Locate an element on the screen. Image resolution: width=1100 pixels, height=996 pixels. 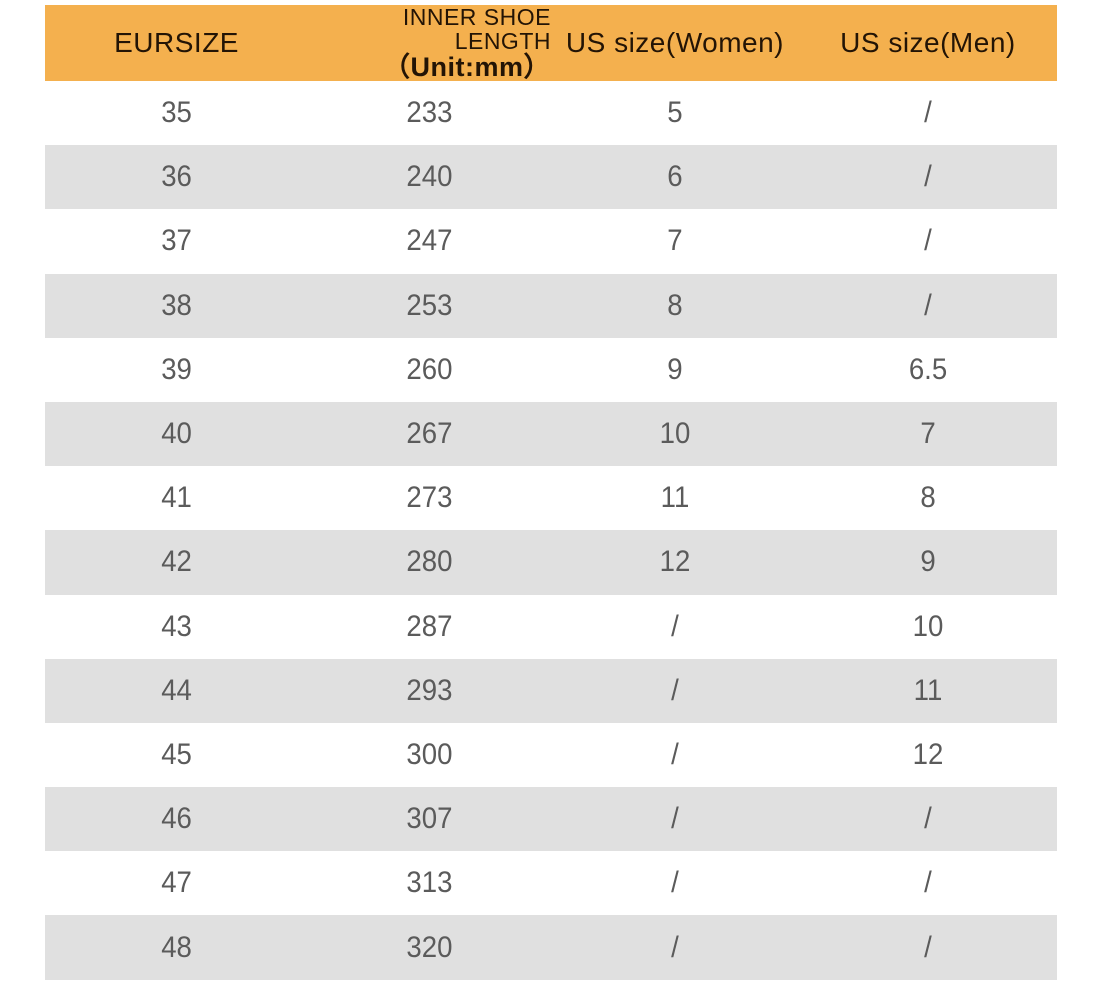
table-cell: 313 is located at coordinates (429, 883).